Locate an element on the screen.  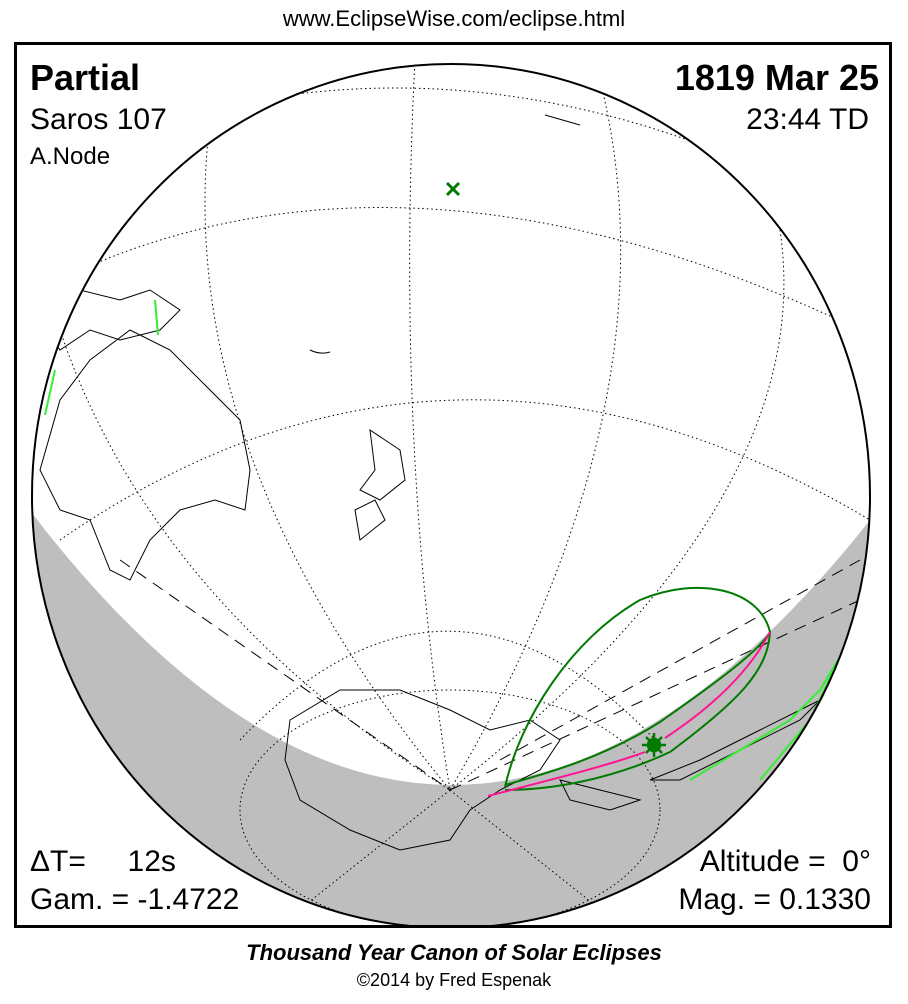
penumbra-outer-limit is located at coordinates (638, 687).